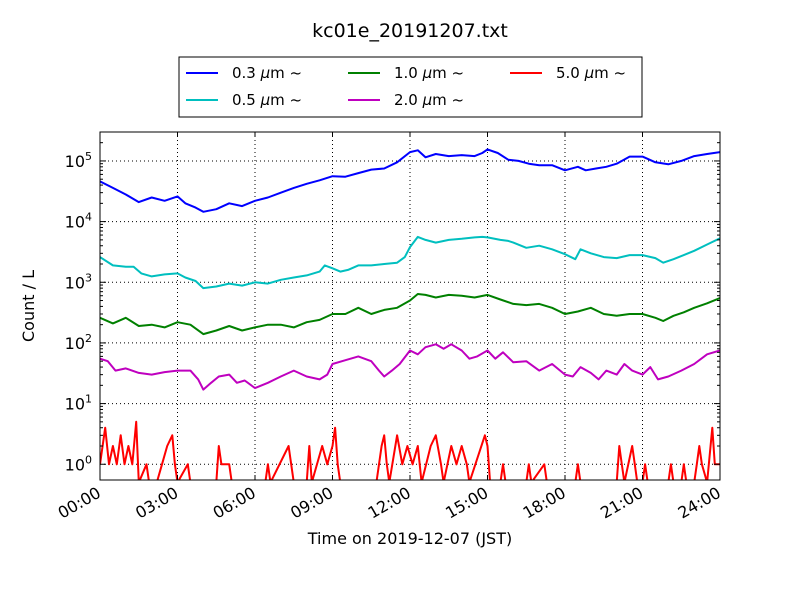 Image resolution: width=800 pixels, height=600 pixels. I want to click on x-tick-label: 09:00, so click(311, 503).